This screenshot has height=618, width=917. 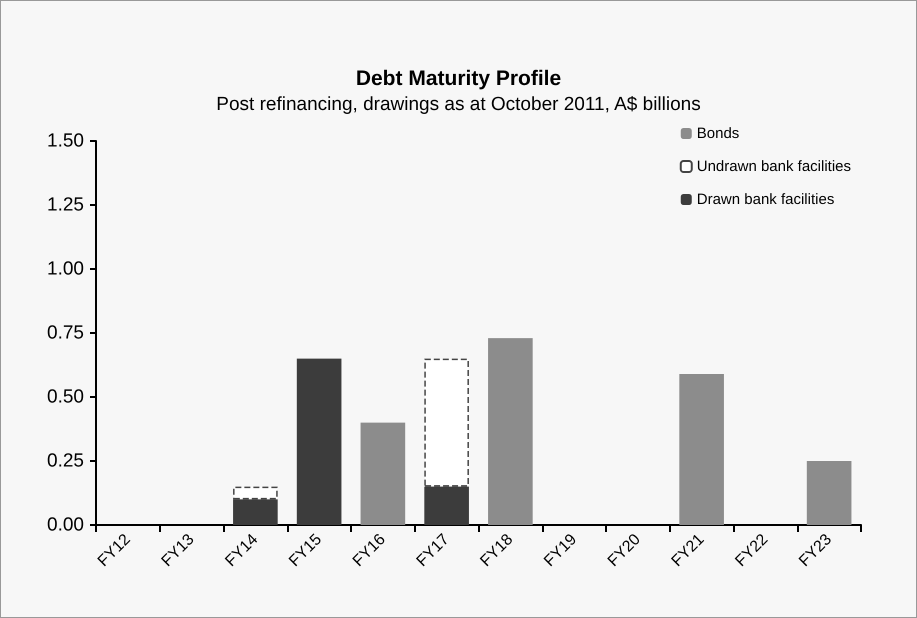 I want to click on y-tick-label: 0.75, so click(x=65, y=333).